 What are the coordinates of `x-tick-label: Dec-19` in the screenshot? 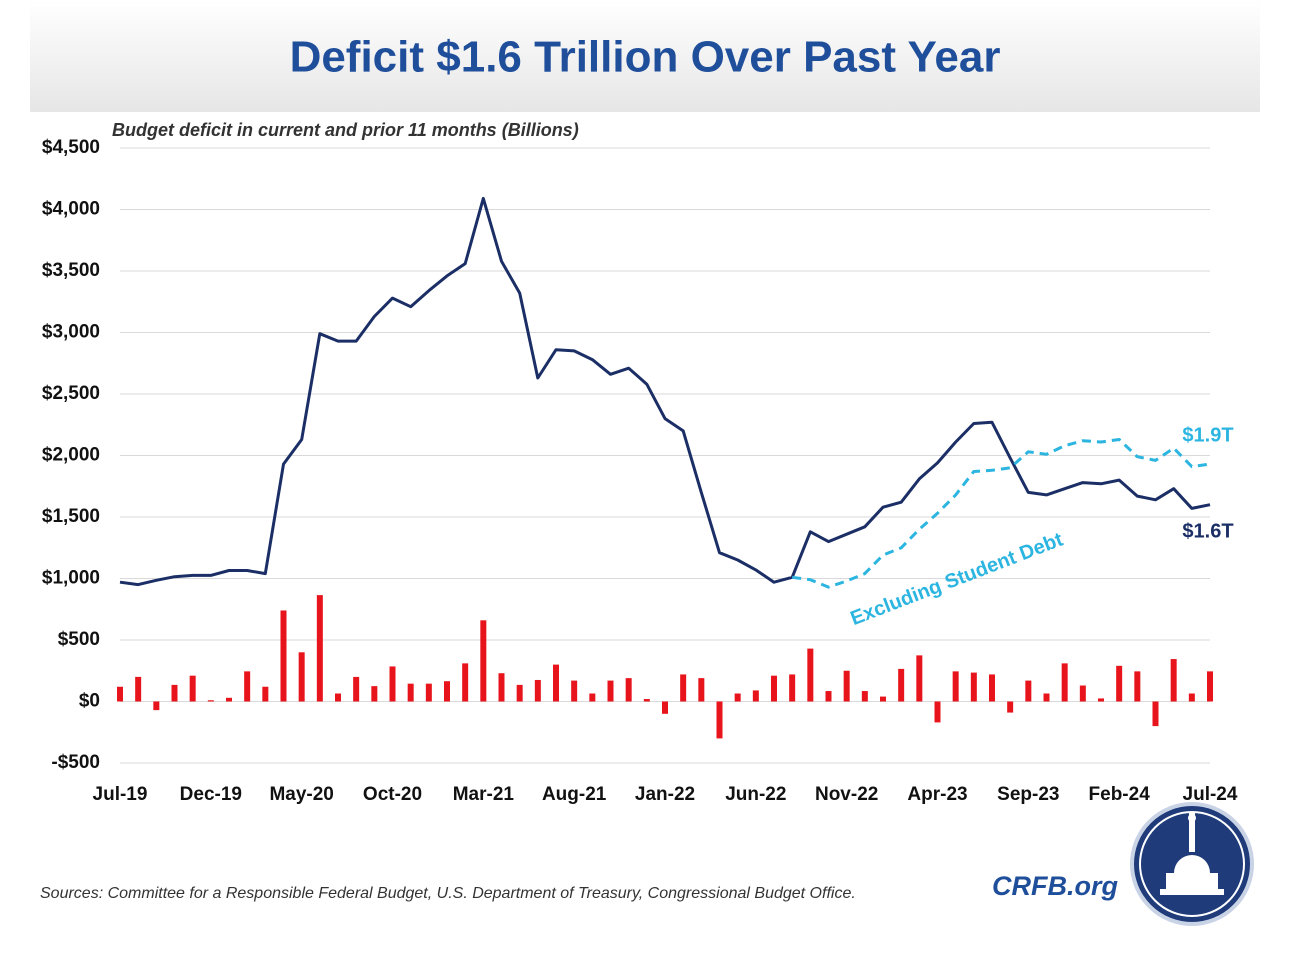 It's located at (211, 794).